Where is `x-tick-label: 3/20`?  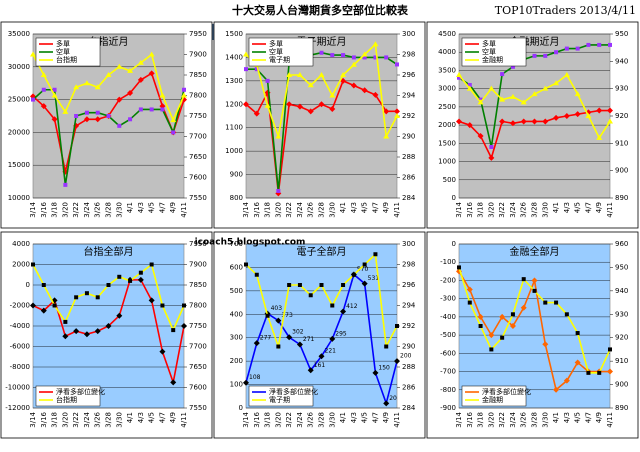 x-tick-label: 3/20 is located at coordinates (65, 210).